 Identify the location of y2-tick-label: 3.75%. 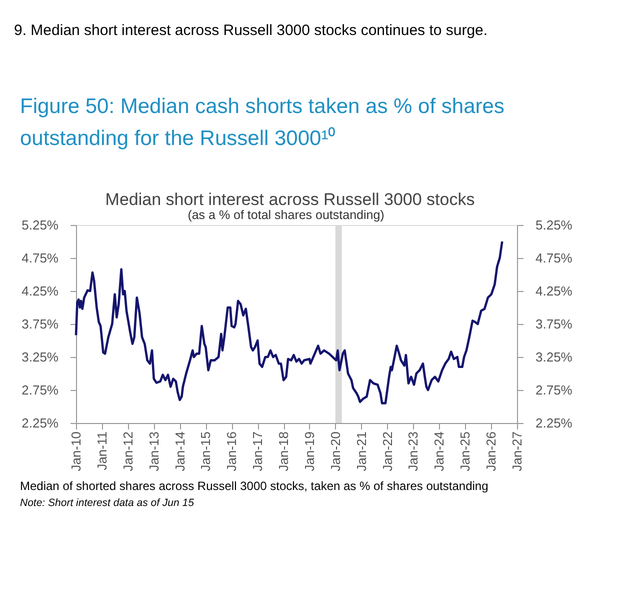
(554, 324).